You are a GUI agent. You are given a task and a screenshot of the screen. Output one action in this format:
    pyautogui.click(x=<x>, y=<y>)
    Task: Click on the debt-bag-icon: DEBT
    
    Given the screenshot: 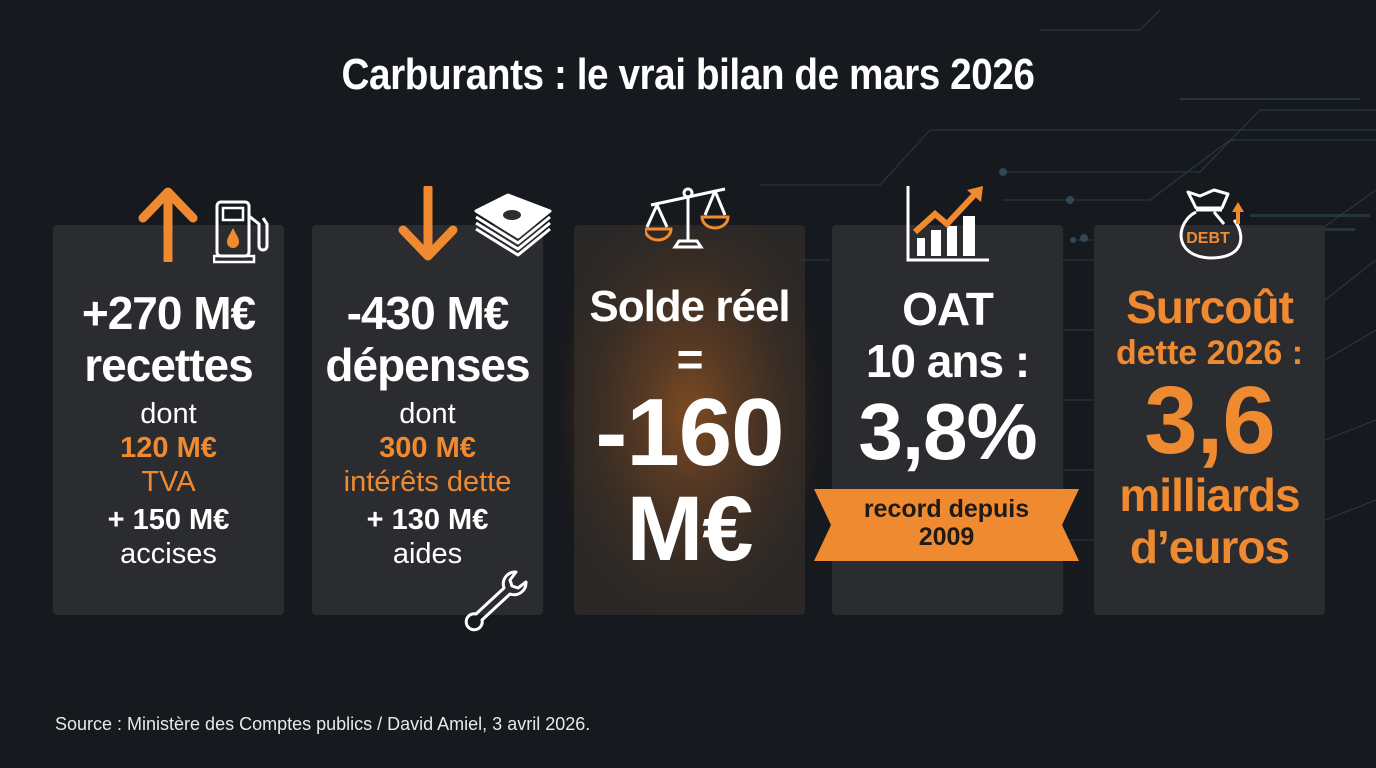 What is the action you would take?
    pyautogui.click(x=1213, y=224)
    